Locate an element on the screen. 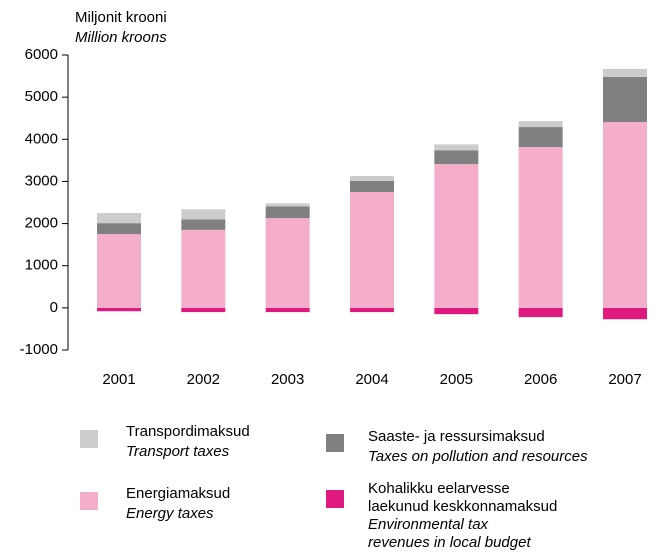 The image size is (657, 559). legend-label: Transport taxes is located at coordinates (178, 451).